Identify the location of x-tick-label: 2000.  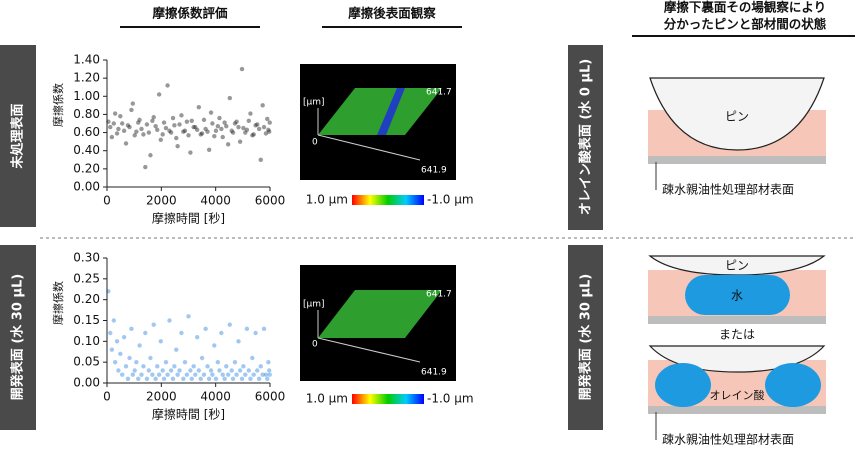
(161, 201).